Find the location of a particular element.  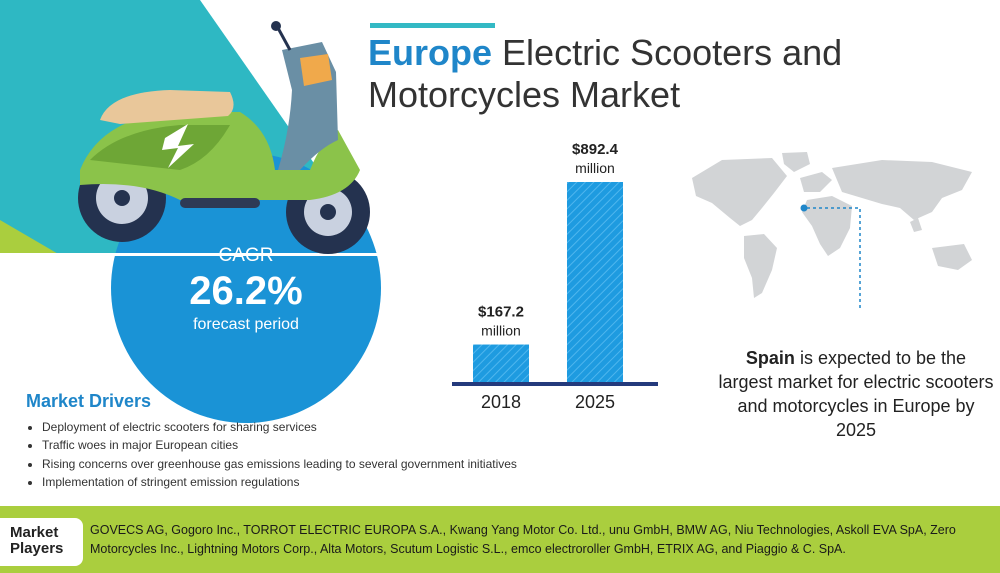

bar-2018 is located at coordinates (501, 363).